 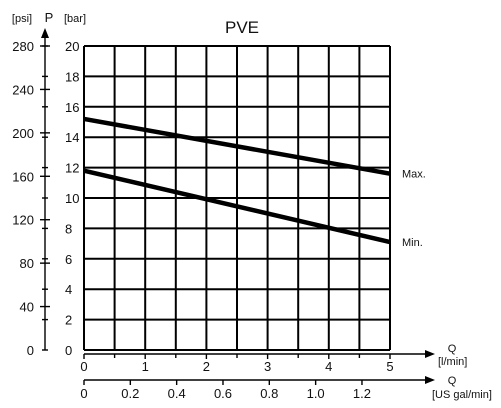 I want to click on x-axis-symbol-gal: Q, so click(x=452, y=381).